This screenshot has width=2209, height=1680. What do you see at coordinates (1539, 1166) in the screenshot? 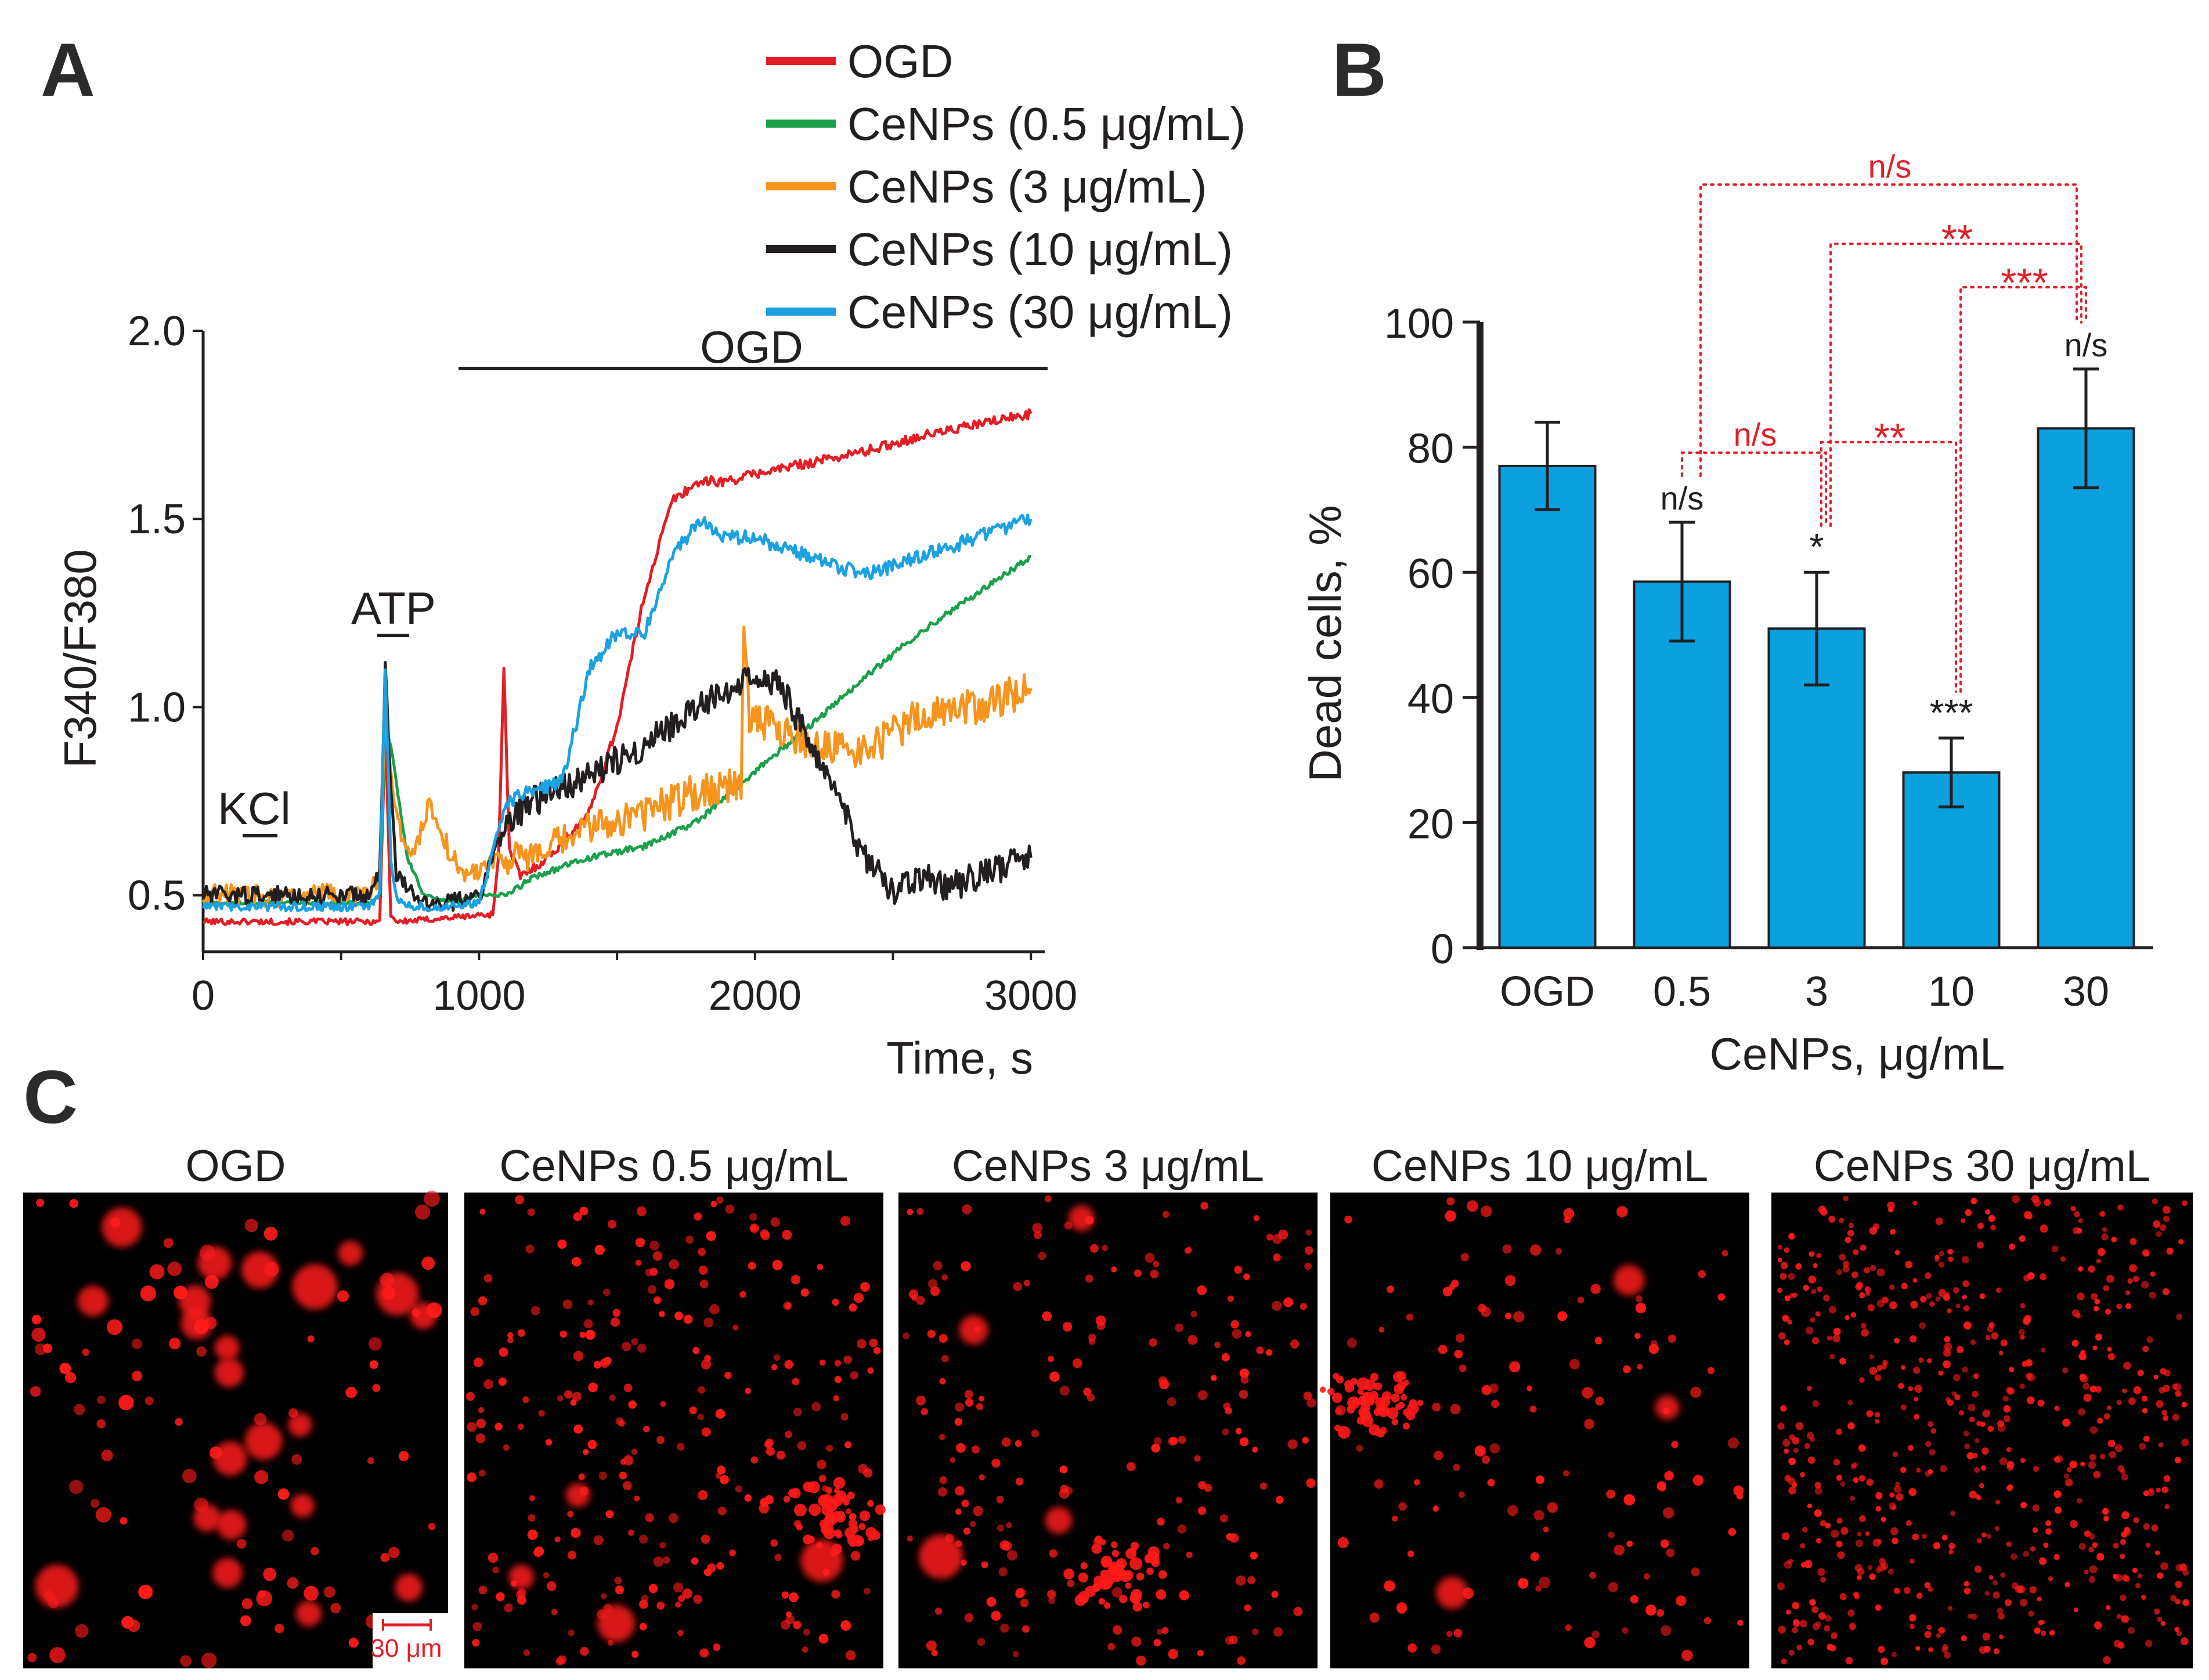
I see `micrograph-title-3: CeNPs 10 μg/mL` at bounding box center [1539, 1166].